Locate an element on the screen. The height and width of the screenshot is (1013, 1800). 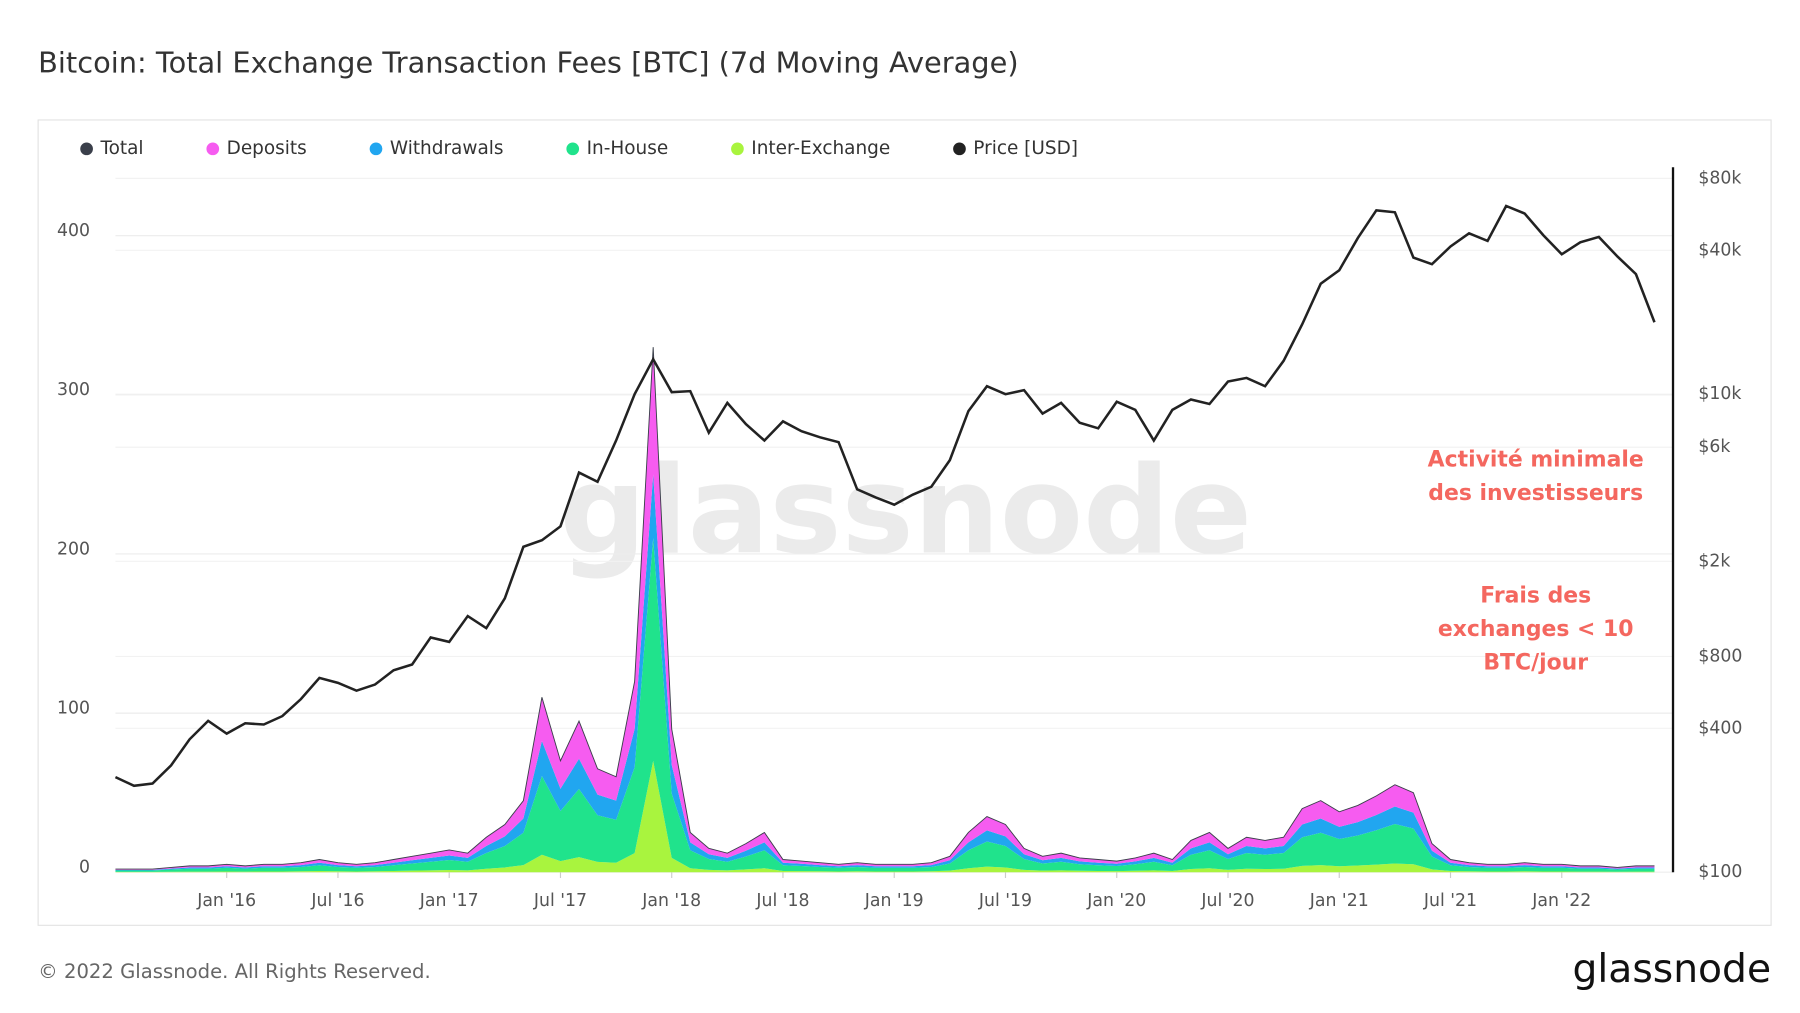
y2-tick-label: $100 is located at coordinates (1720, 872).